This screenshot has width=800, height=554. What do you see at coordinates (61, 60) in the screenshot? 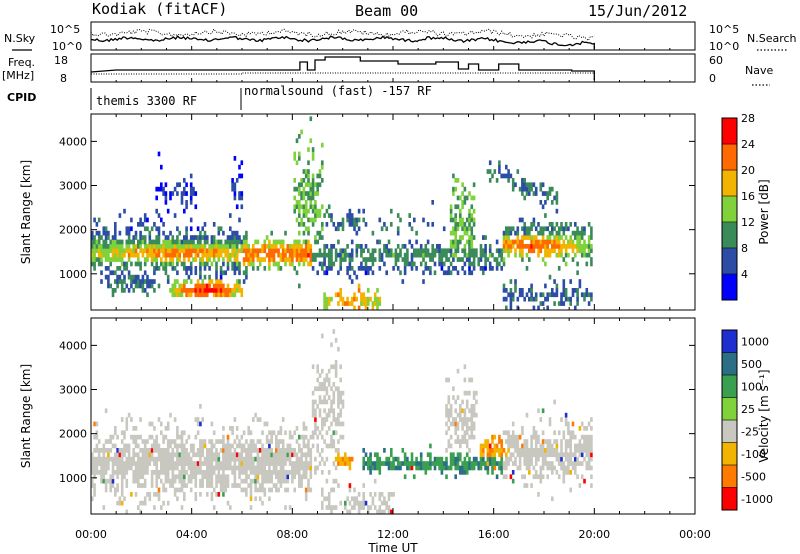
I see `freq-tick-top: 18` at bounding box center [61, 60].